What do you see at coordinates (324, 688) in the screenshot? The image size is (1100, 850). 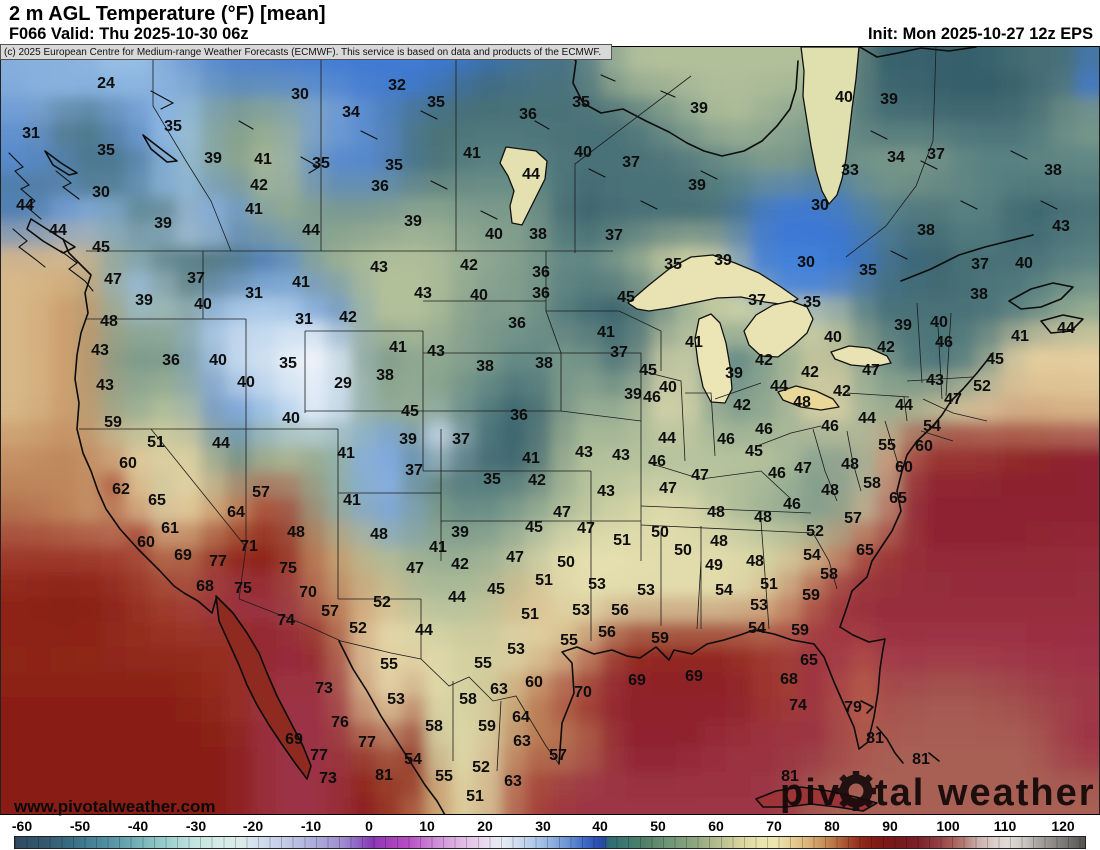 I see `svg-text: 73` at bounding box center [324, 688].